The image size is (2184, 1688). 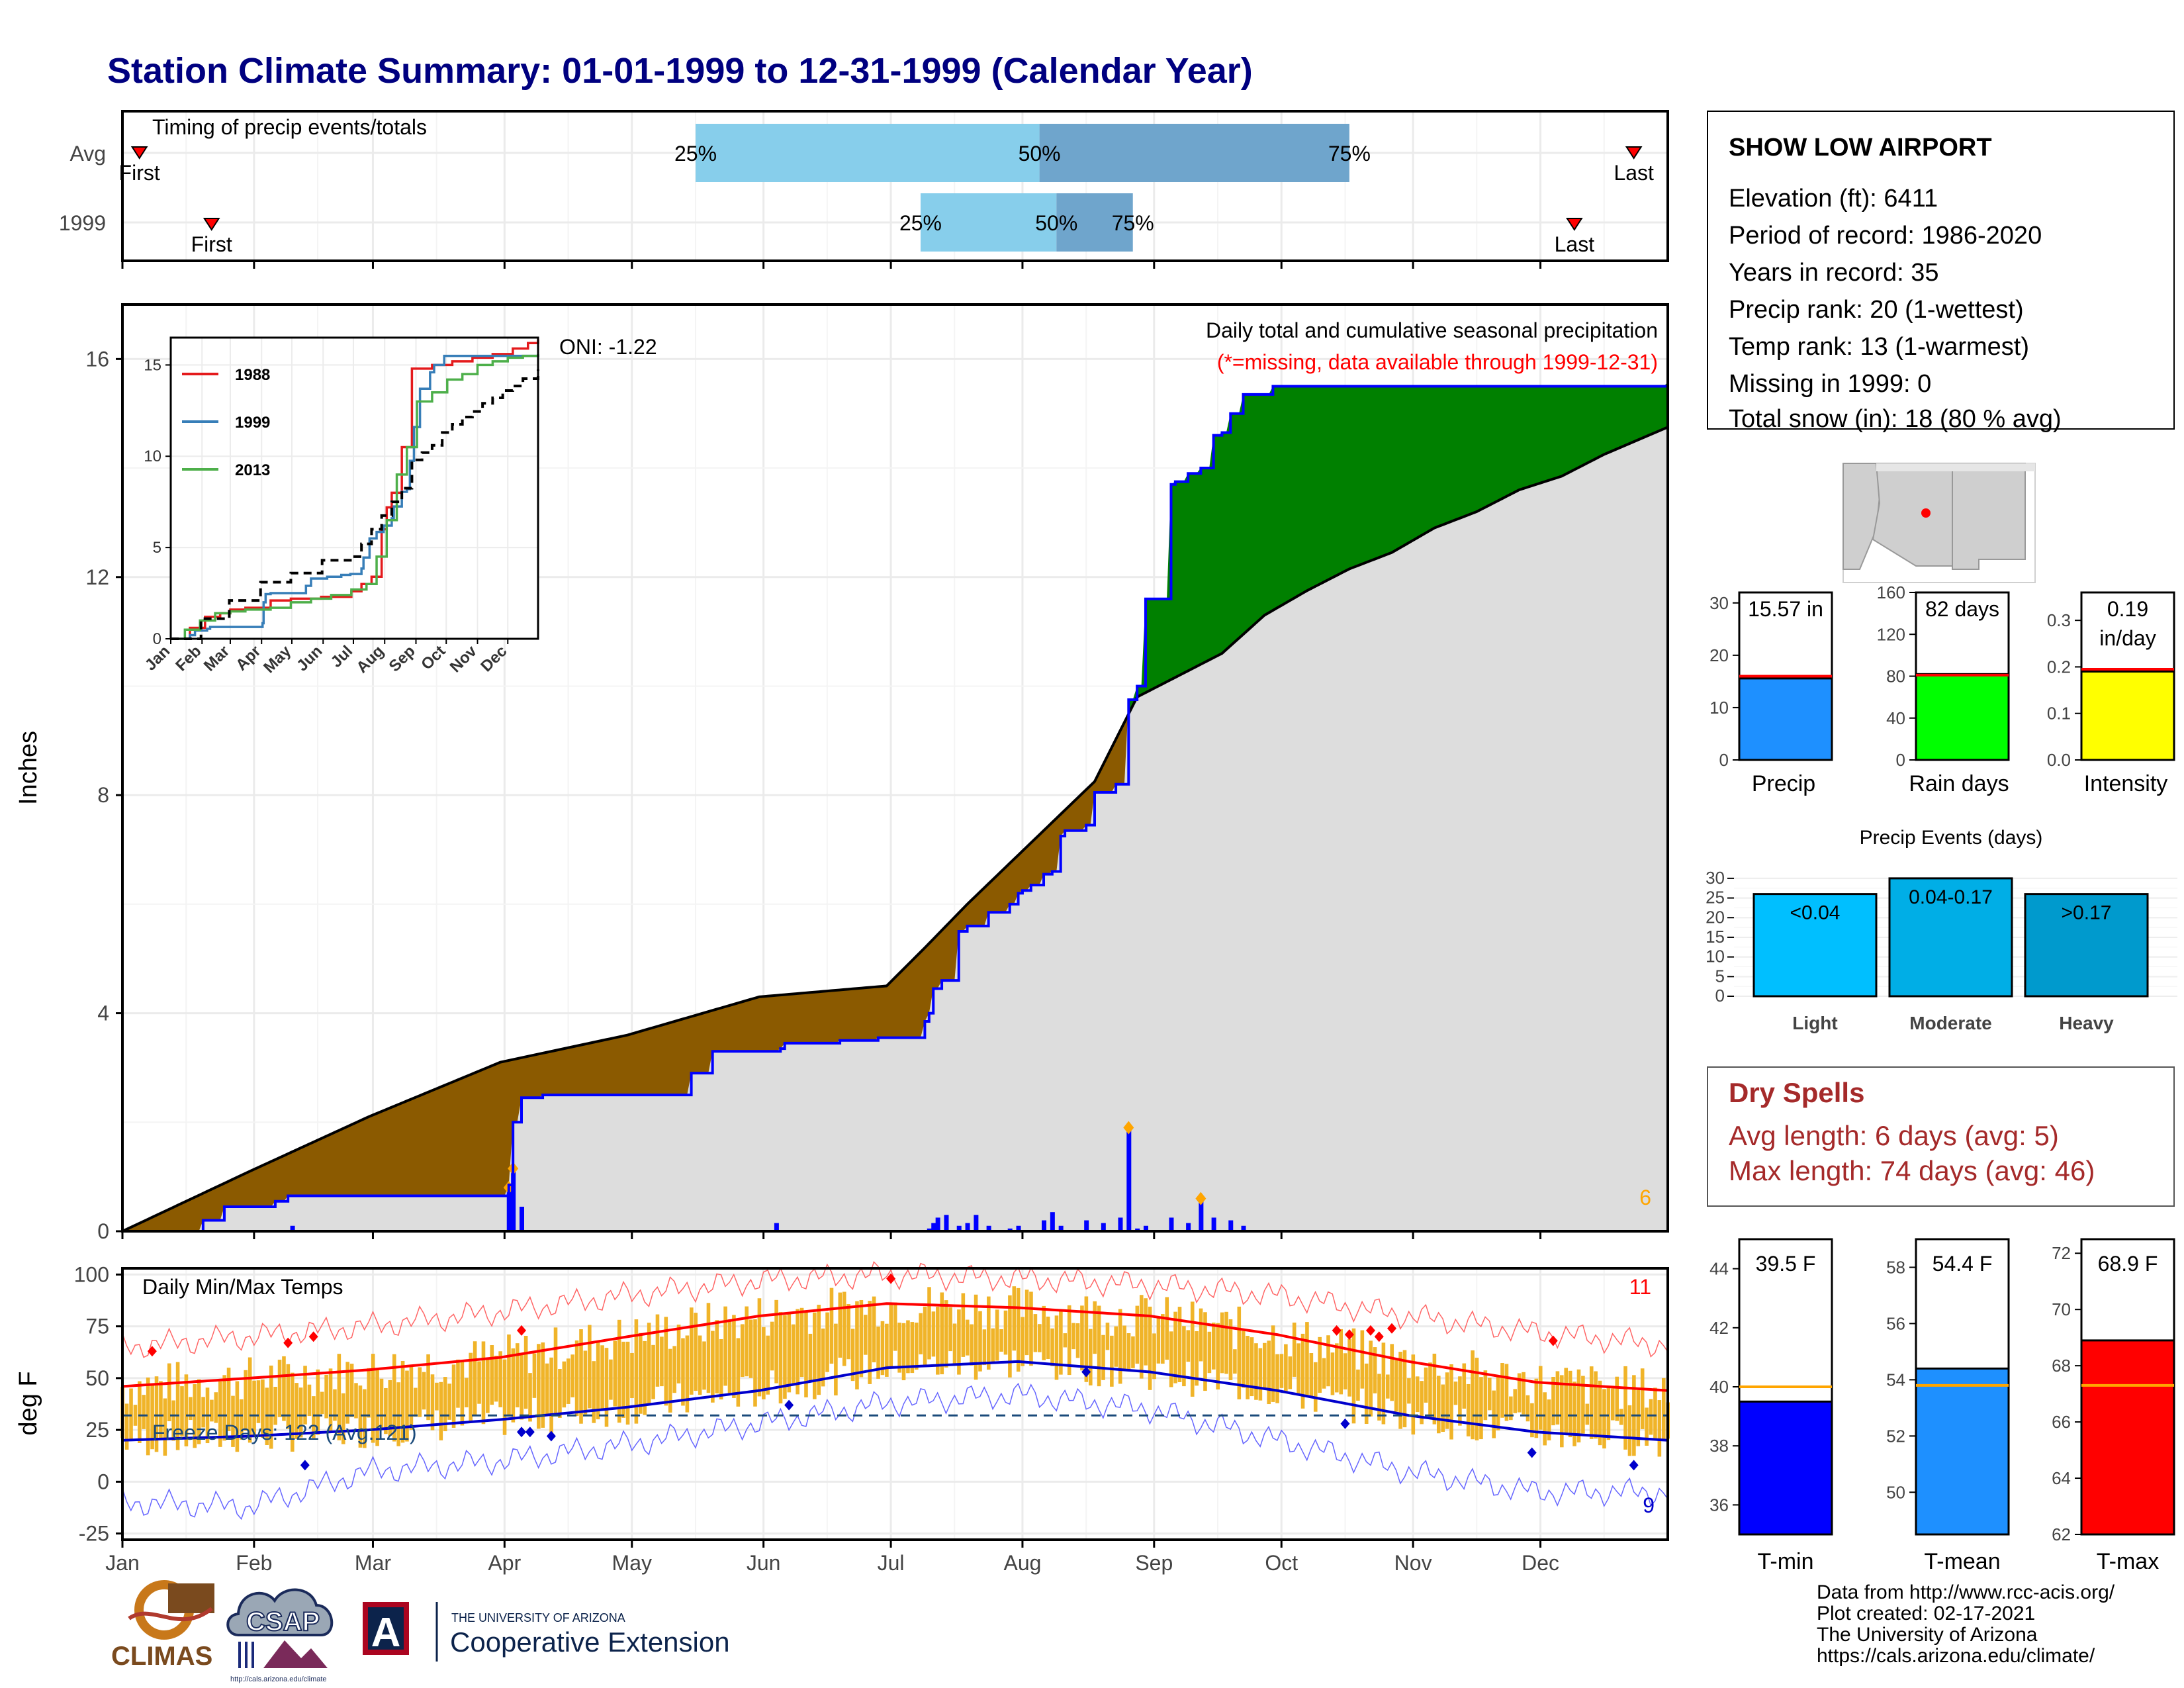 I want to click on timing-bar-q2-Avg, so click(x=1194, y=153).